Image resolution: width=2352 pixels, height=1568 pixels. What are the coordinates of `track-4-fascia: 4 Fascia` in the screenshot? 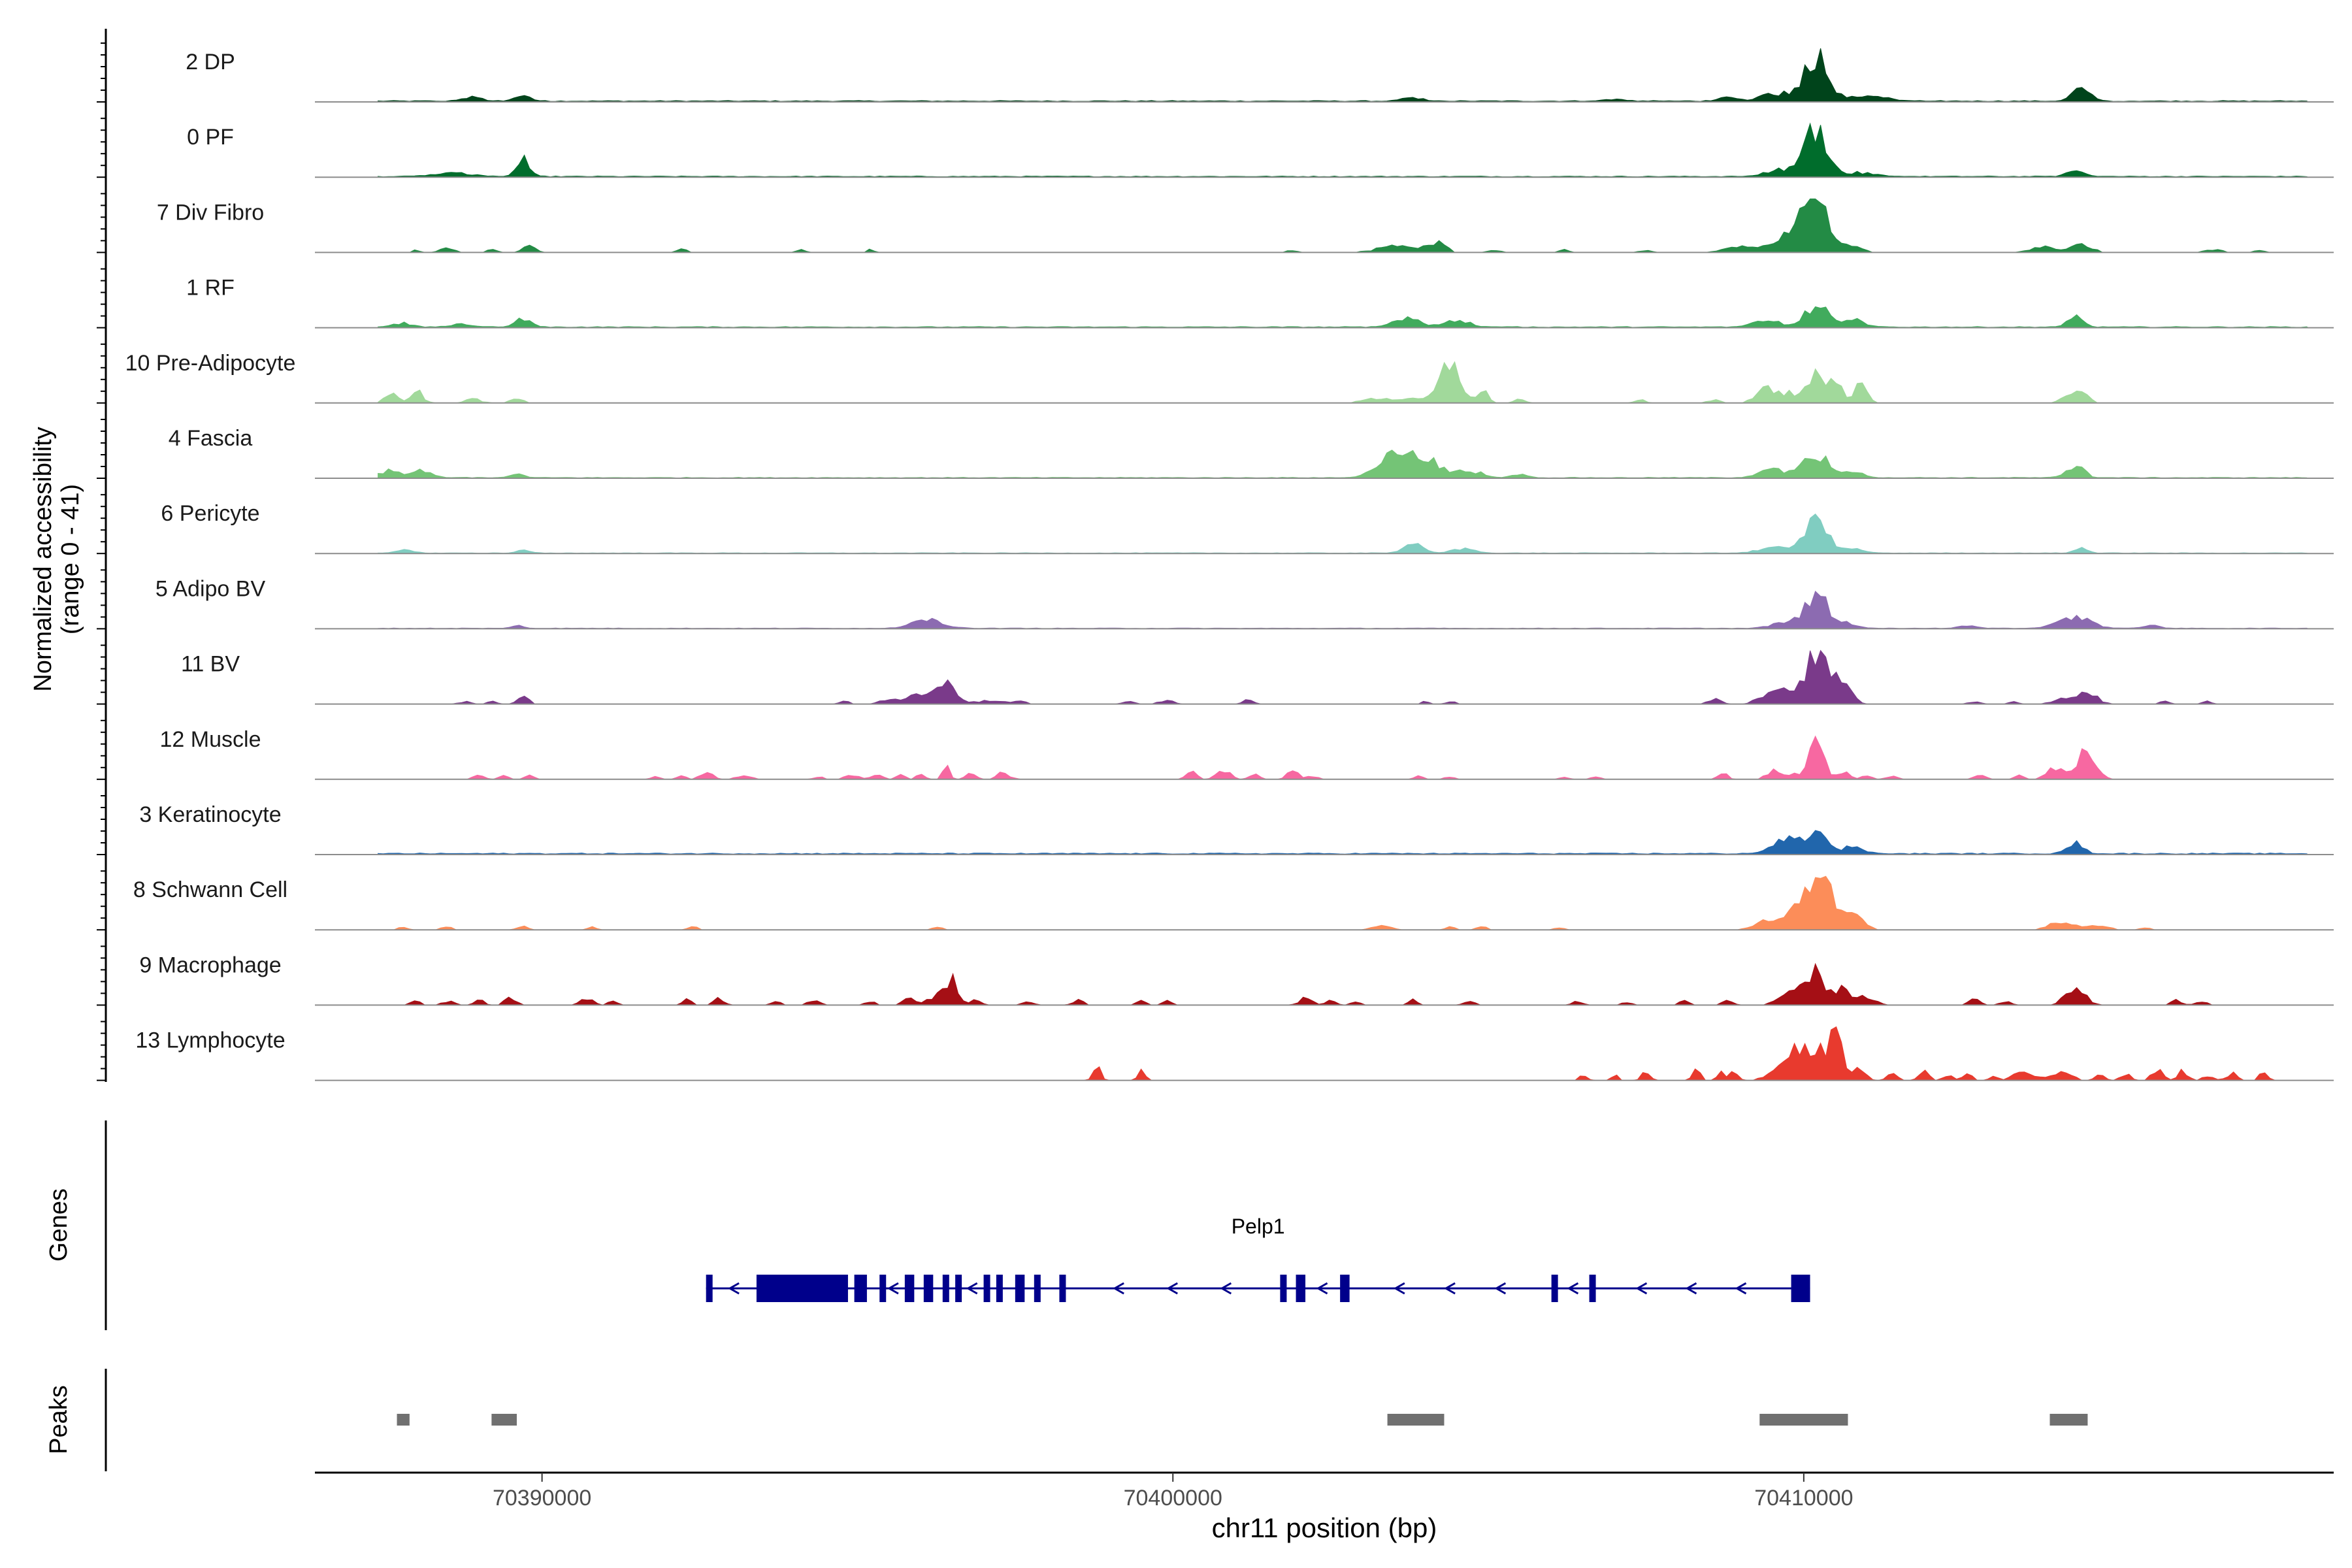 It's located at (1251, 452).